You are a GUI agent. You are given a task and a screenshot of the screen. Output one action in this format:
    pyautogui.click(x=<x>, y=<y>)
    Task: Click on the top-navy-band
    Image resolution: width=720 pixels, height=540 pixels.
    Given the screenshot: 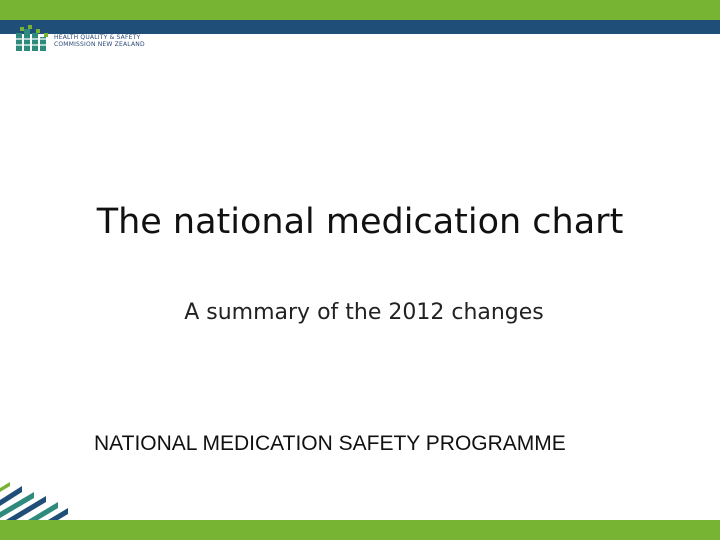 What is the action you would take?
    pyautogui.click(x=360, y=27)
    